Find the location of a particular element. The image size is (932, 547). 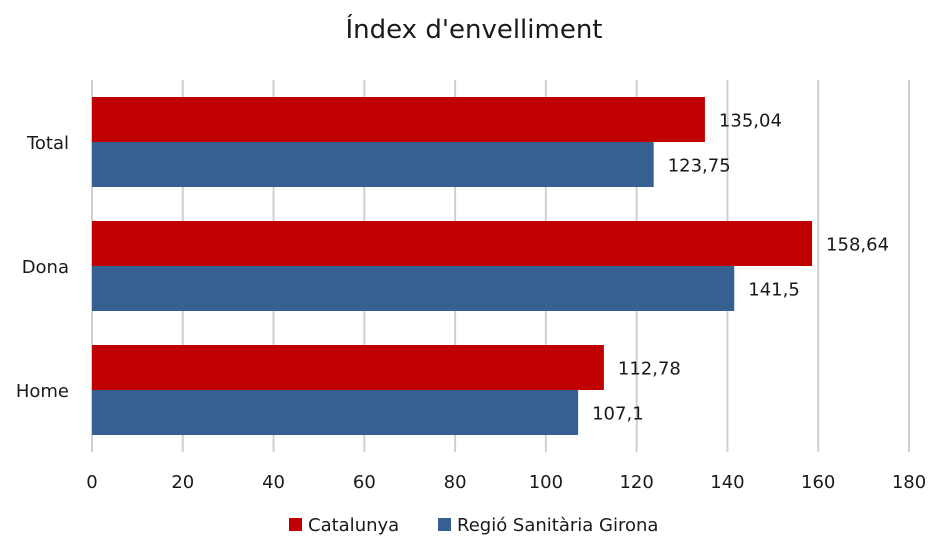

x-tick-label: 60 is located at coordinates (364, 482).